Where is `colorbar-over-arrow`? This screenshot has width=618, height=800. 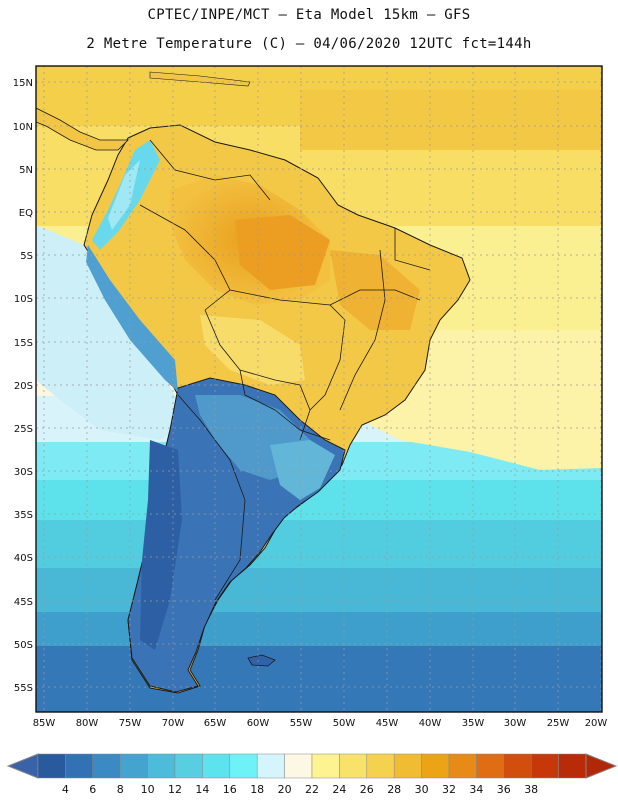 colorbar-over-arrow is located at coordinates (601, 766).